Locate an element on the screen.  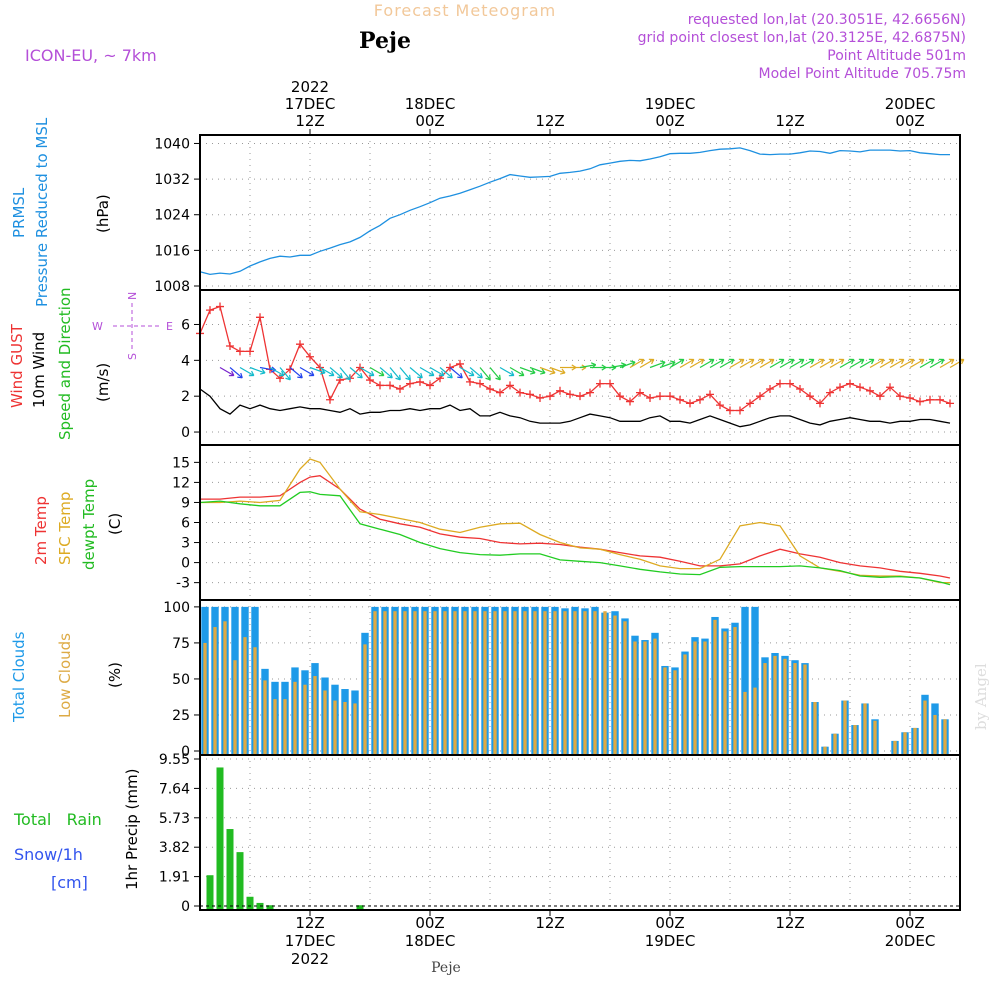
top-time-label: 19DEC is located at coordinates (670, 104).